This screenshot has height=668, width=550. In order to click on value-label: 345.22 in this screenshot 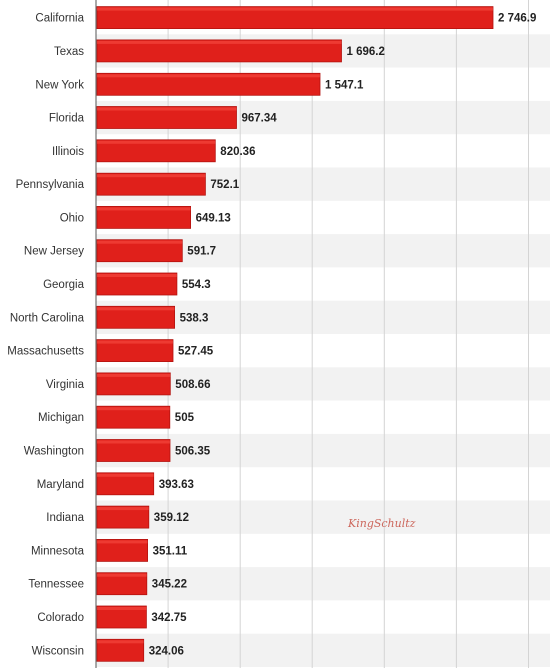, I will do `click(169, 585)`.